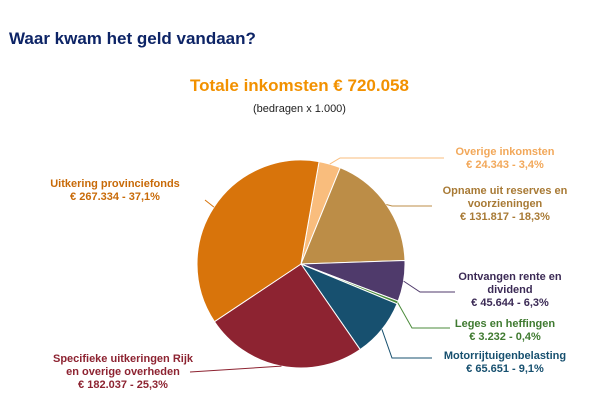  What do you see at coordinates (386, 161) in the screenshot?
I see `leader-overige-inkomsten` at bounding box center [386, 161].